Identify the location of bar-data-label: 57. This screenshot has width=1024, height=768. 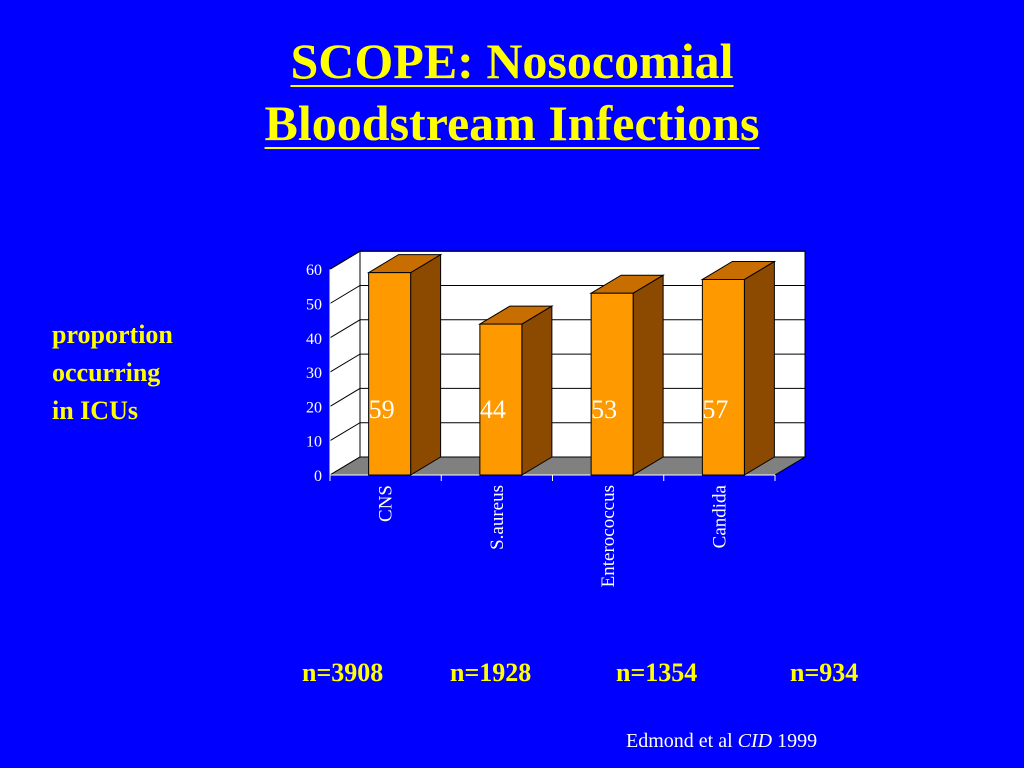
(715, 409).